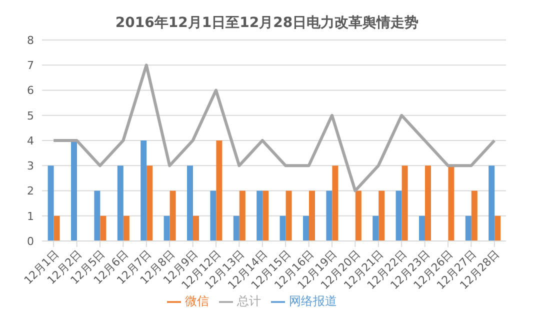 The width and height of the screenshot is (534, 320). I want to click on y-tick-label: 1, so click(30, 216).